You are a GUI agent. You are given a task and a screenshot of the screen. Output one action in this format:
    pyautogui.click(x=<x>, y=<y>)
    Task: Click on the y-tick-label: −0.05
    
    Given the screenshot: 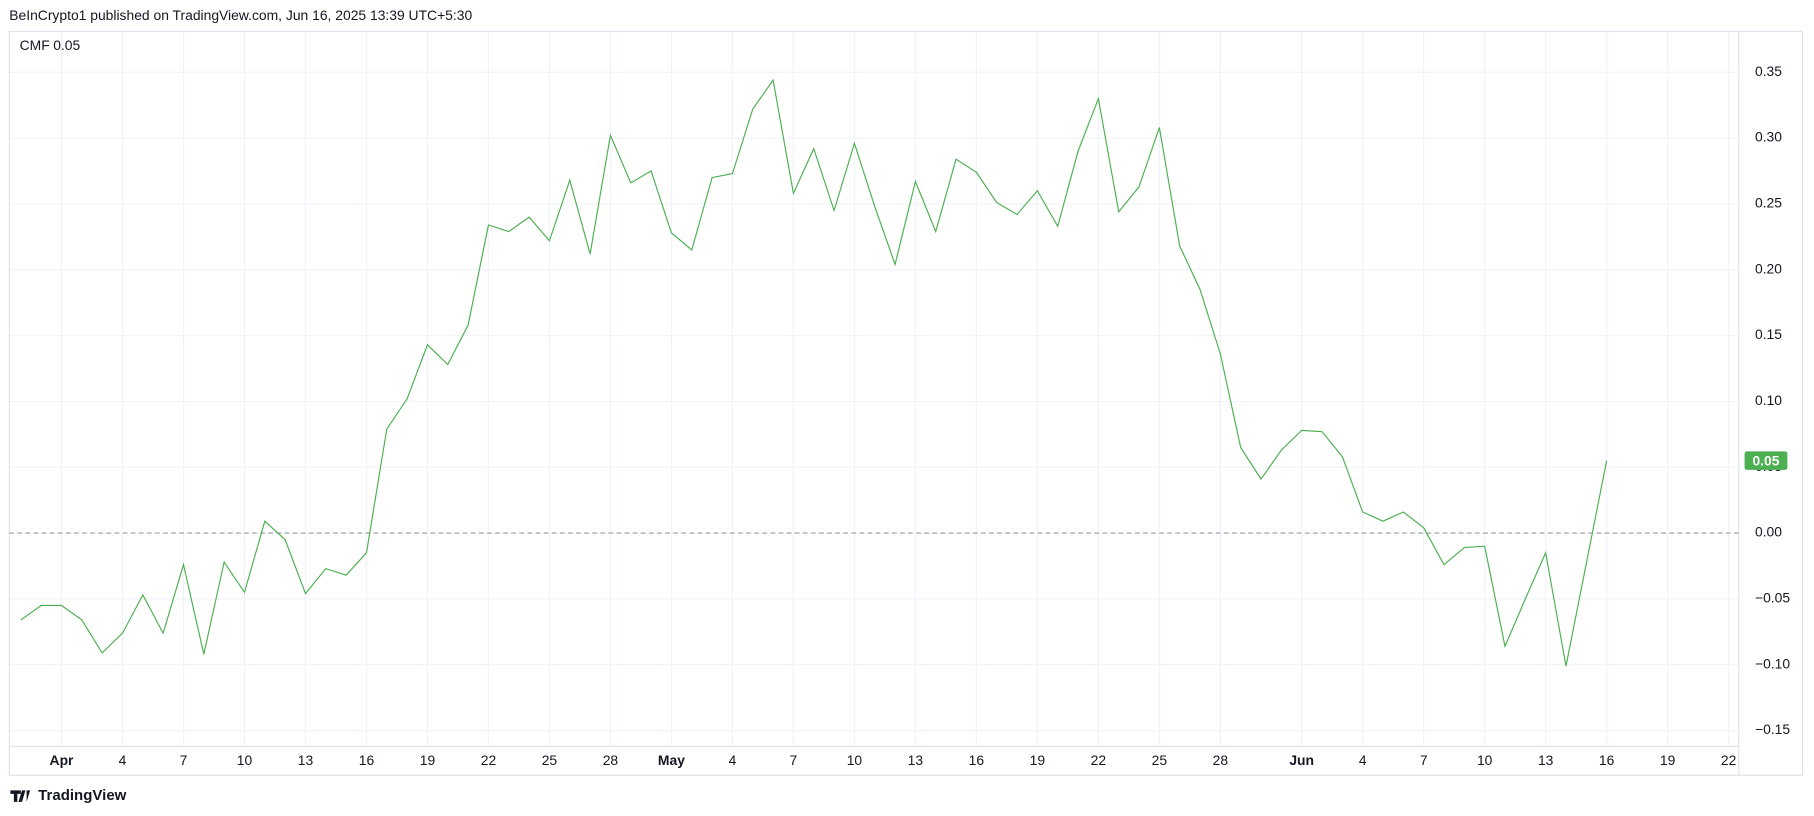 What is the action you would take?
    pyautogui.click(x=1772, y=598)
    